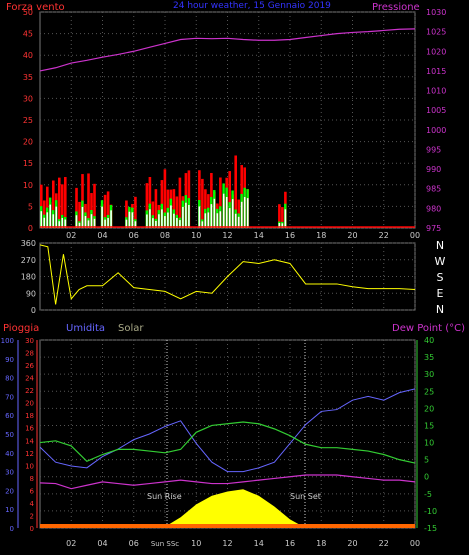 The image size is (469, 555). I want to click on top-x-tick-label: 22, so click(384, 235).